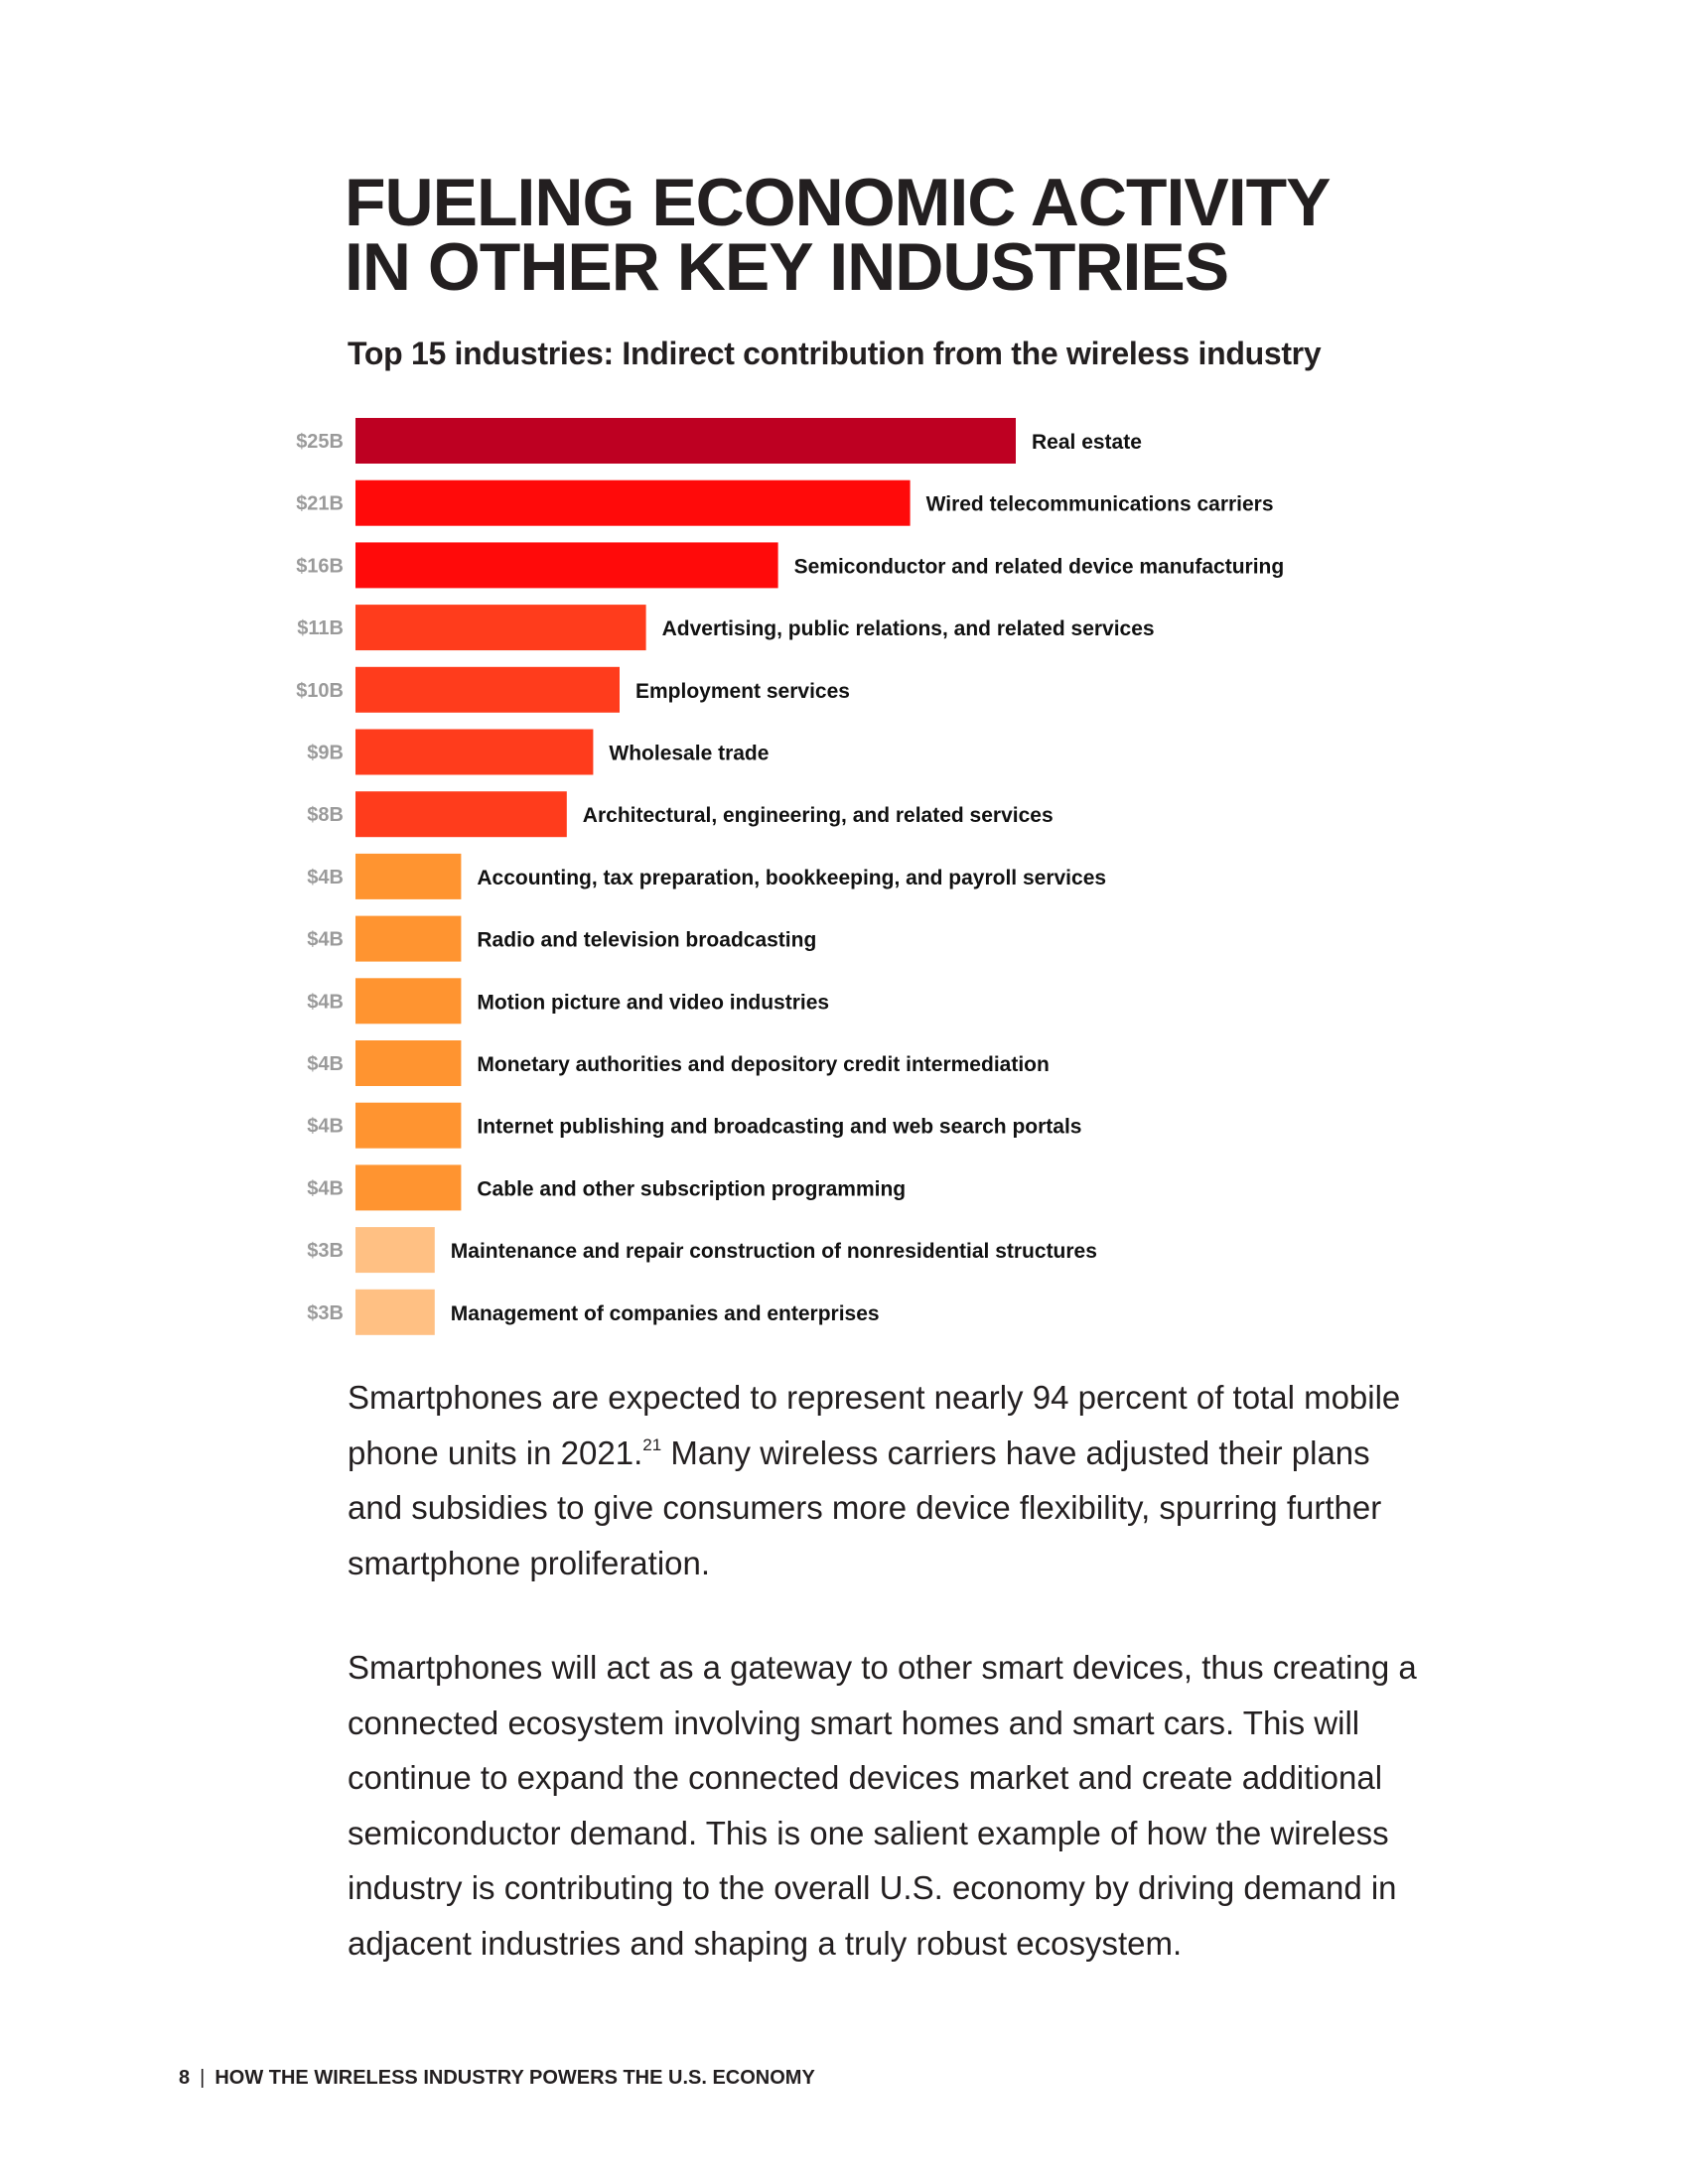 The width and height of the screenshot is (1688, 2184). What do you see at coordinates (652, 1444) in the screenshot?
I see `footnote-reference: 21` at bounding box center [652, 1444].